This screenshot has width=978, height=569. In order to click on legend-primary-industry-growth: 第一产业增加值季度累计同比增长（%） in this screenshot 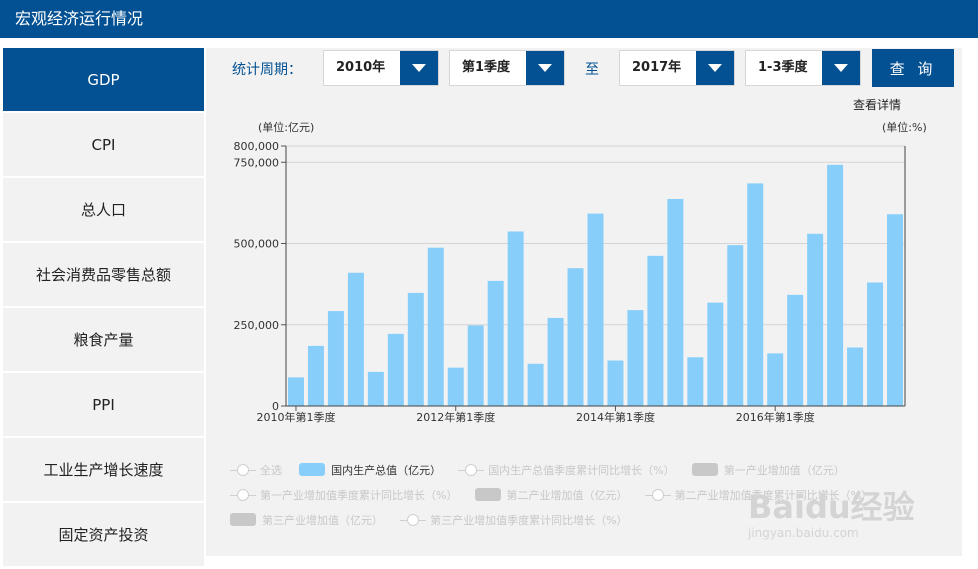, I will do `click(343, 495)`.